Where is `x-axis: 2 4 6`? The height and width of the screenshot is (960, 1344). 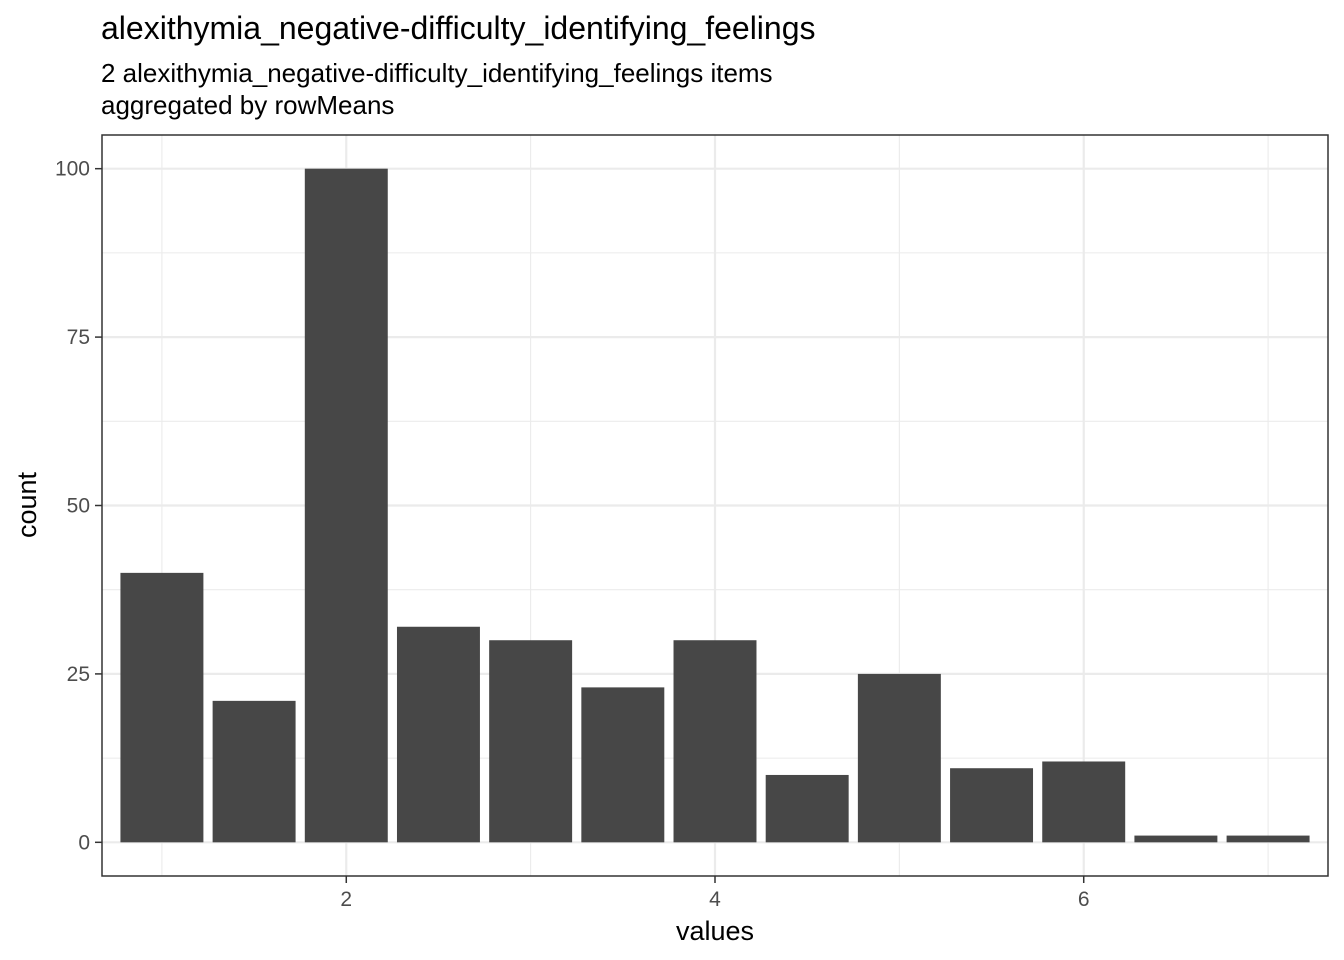 x-axis: 2 4 6 is located at coordinates (715, 893).